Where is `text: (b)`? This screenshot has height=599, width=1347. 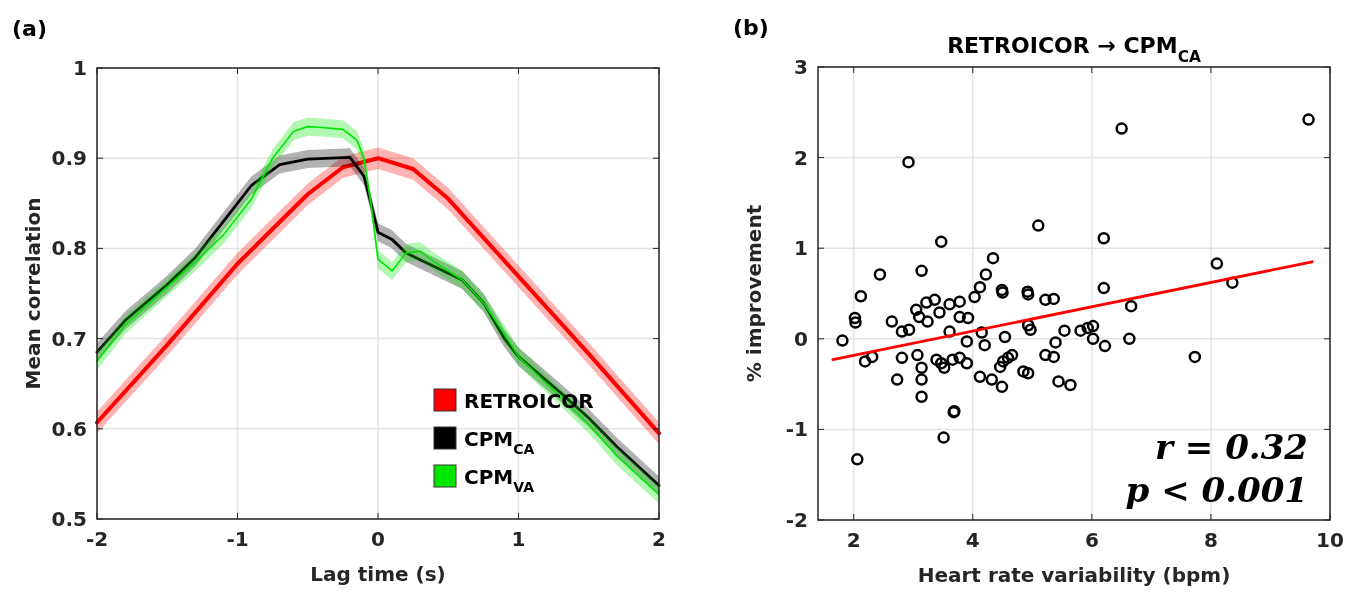 text: (b) is located at coordinates (751, 27).